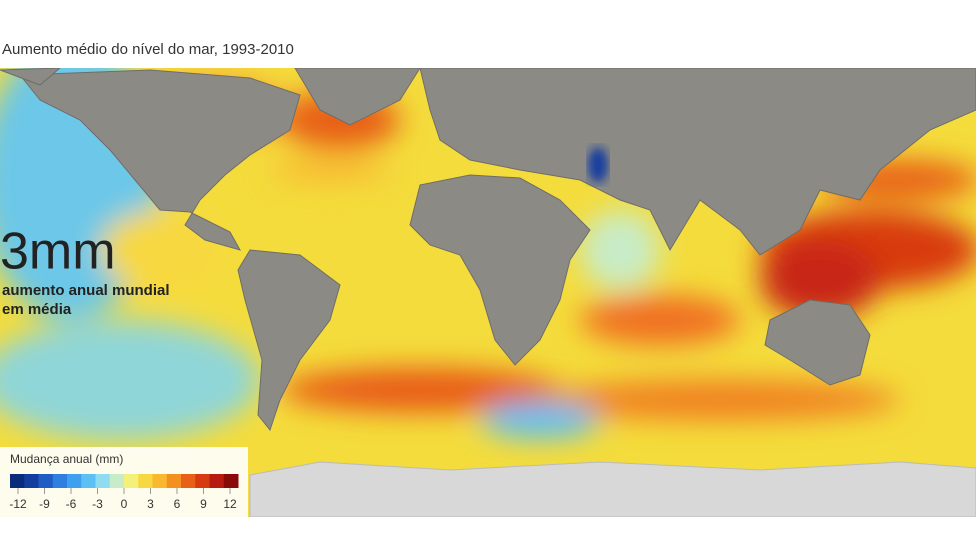  I want to click on map-title: Aumento médio do nível do mar, 1993-2010, so click(148, 49).